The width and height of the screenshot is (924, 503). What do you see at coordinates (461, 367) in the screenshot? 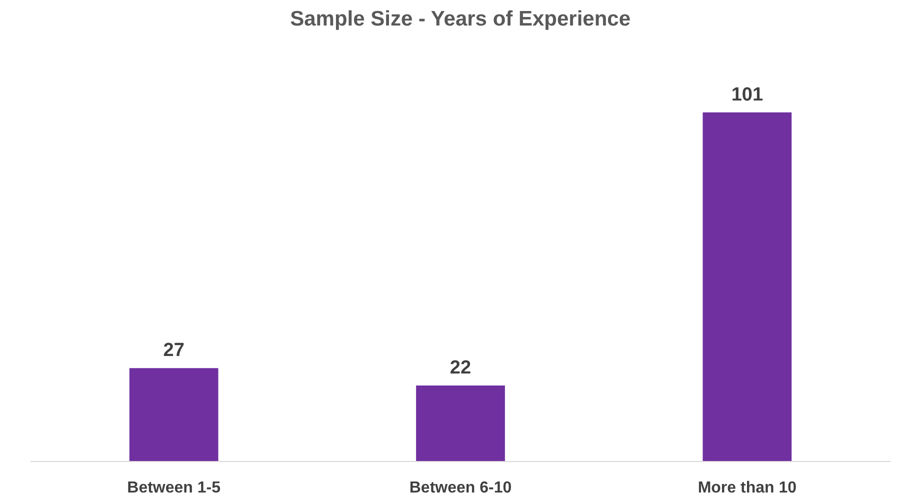
I see `data-label: 22` at bounding box center [461, 367].